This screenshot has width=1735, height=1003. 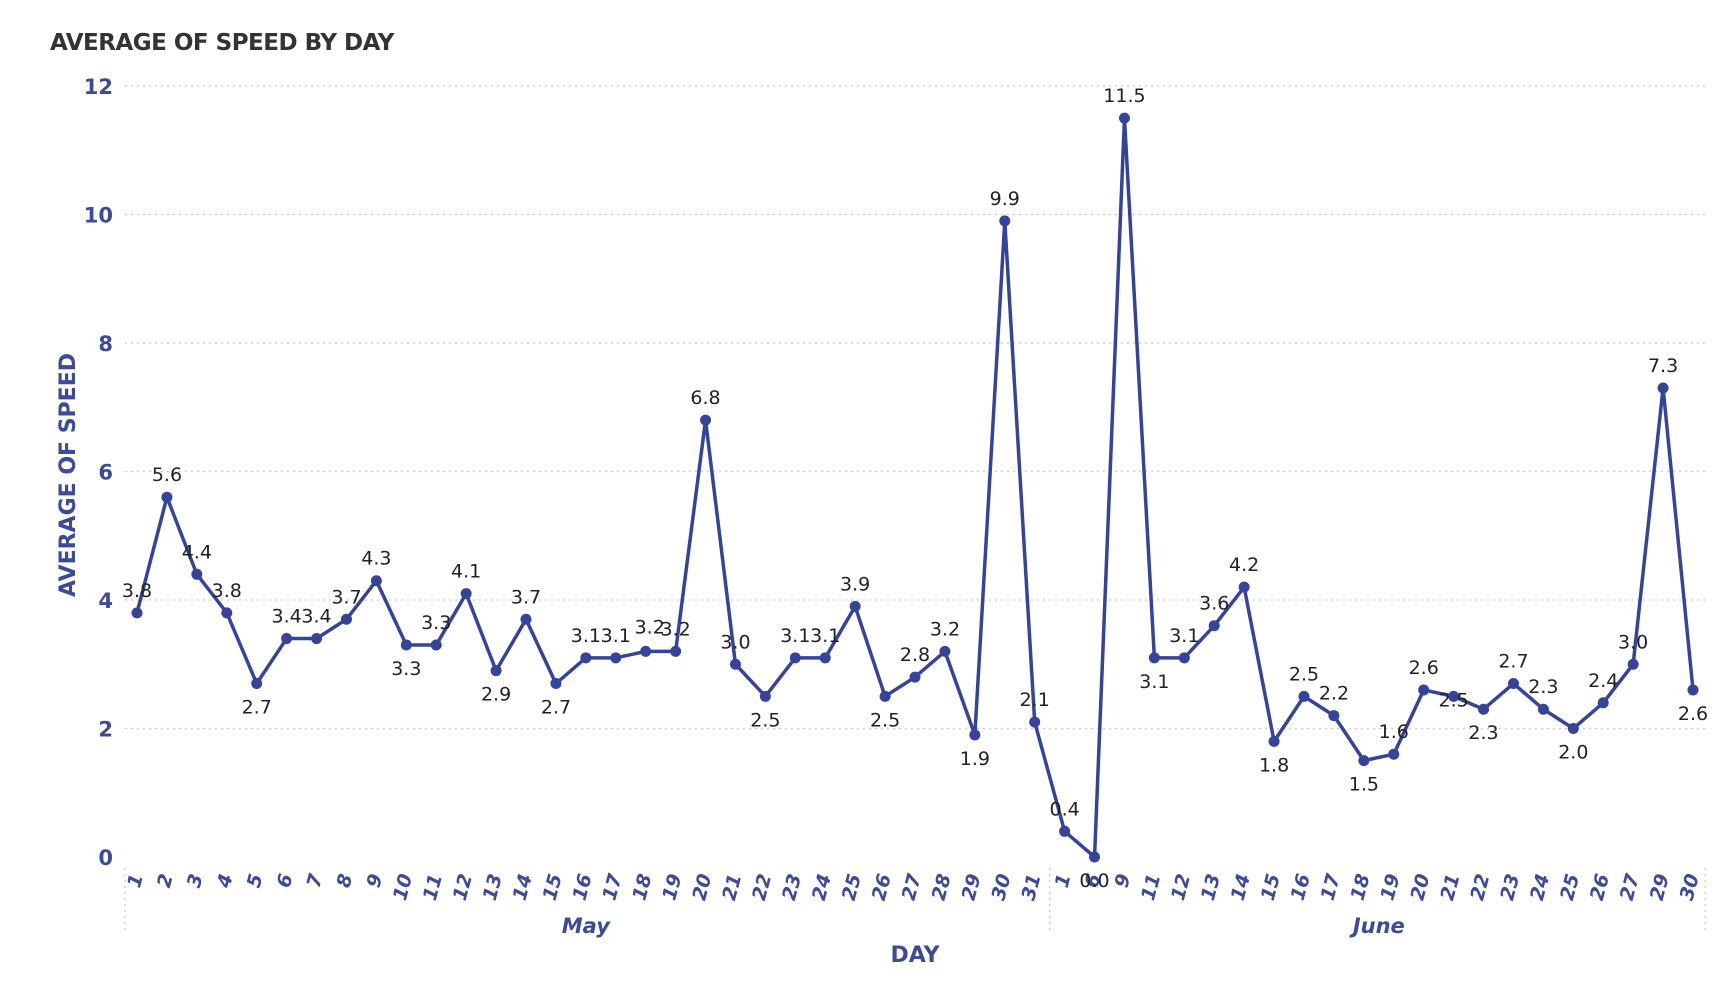 I want to click on month-groups: May June, so click(x=915, y=903).